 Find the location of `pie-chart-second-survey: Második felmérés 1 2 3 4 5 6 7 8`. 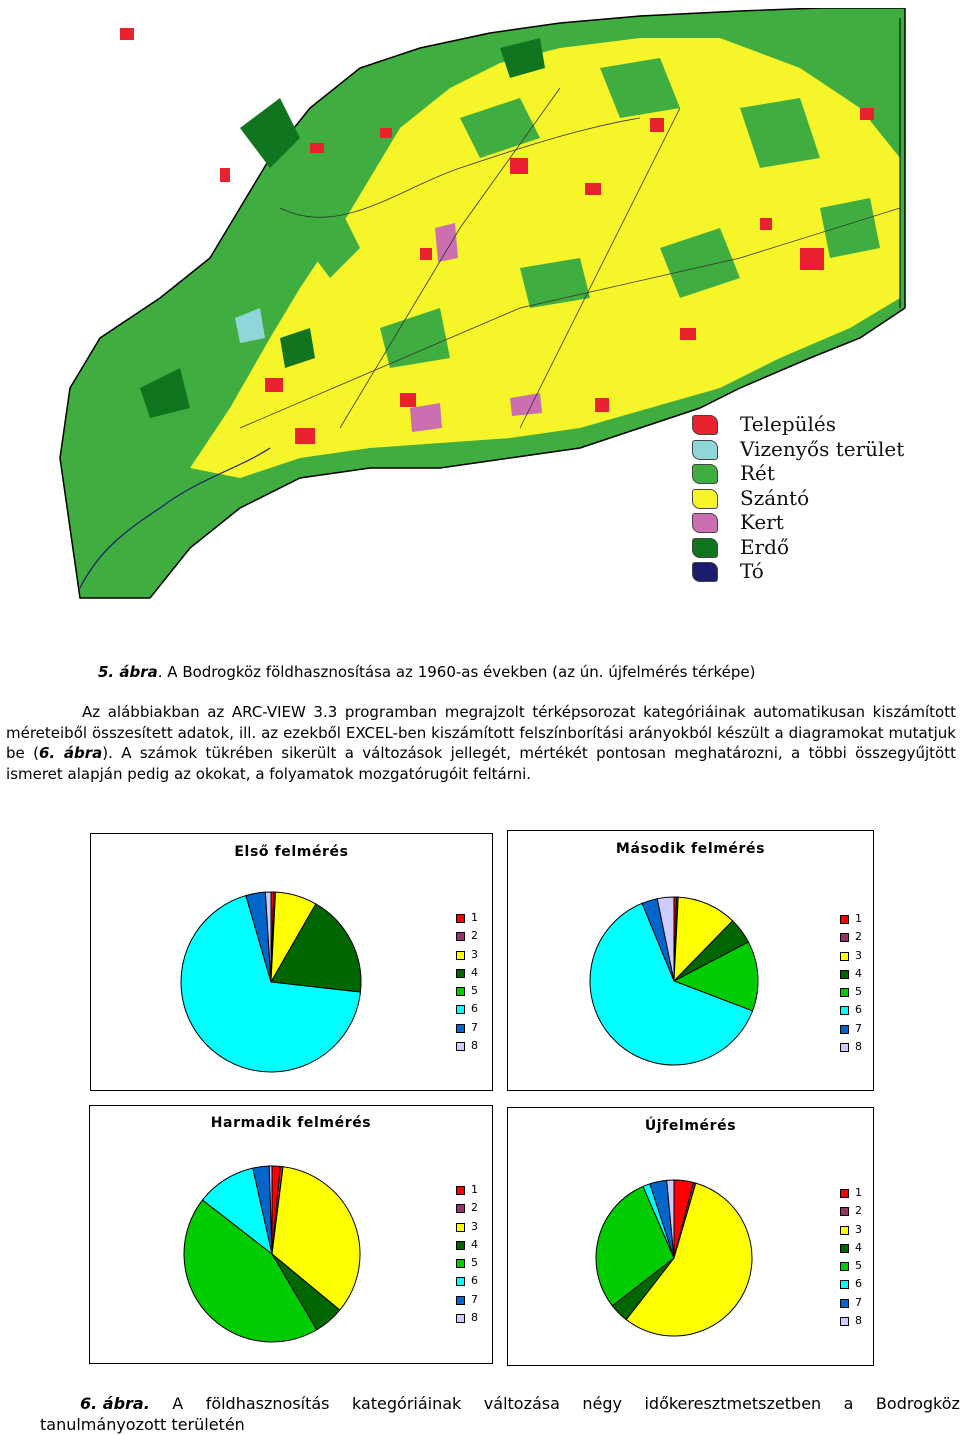

pie-chart-second-survey: Második felmérés 1 2 3 4 5 6 7 8 is located at coordinates (690, 960).